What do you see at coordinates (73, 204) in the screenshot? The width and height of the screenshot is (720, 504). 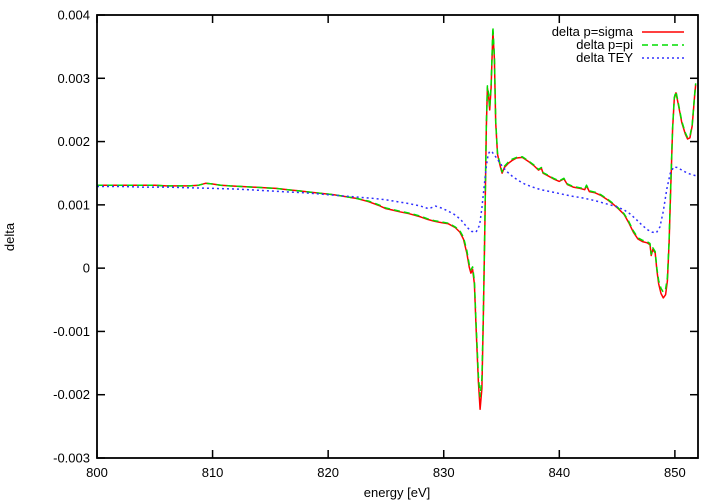 I see `y-tick-label: 0.001` at bounding box center [73, 204].